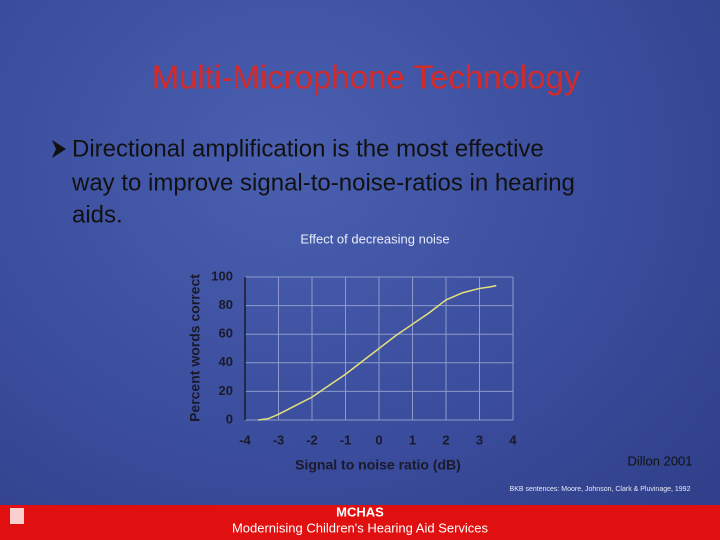  What do you see at coordinates (360, 511) in the screenshot?
I see `footer-title: MCHAS` at bounding box center [360, 511].